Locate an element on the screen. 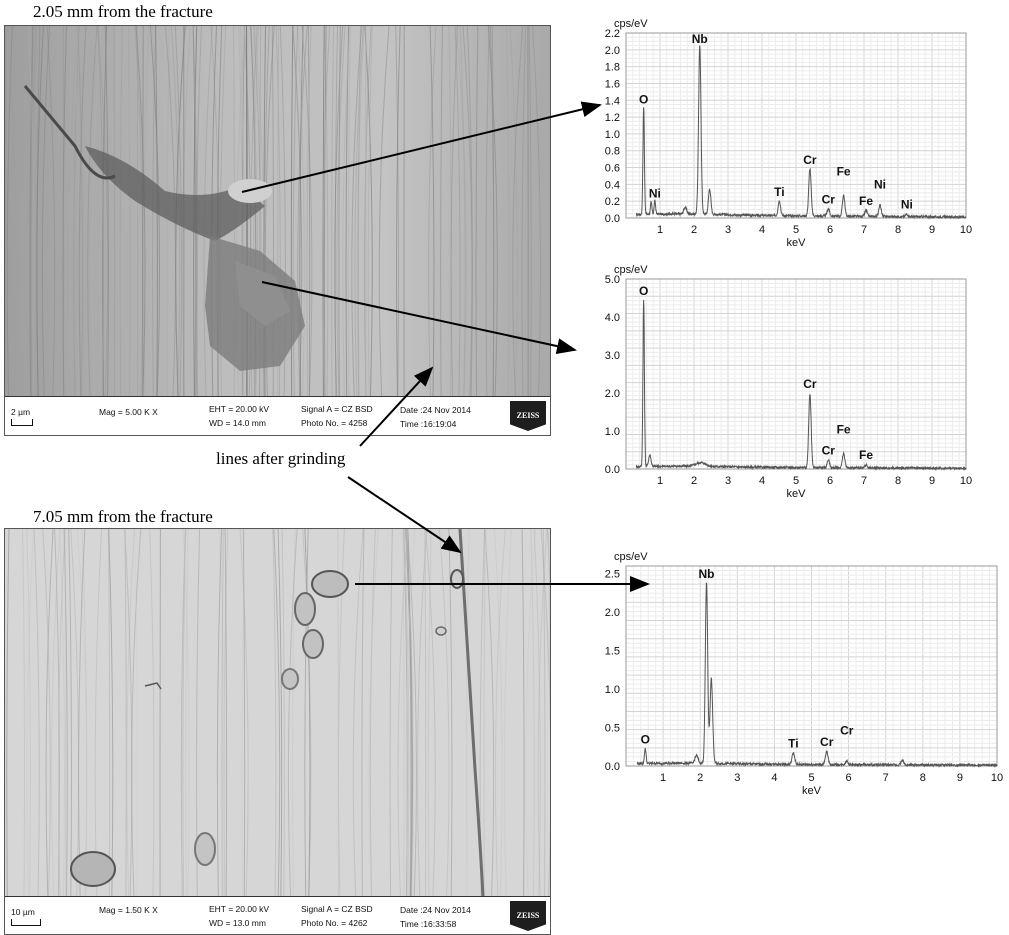 This screenshot has height=935, width=1009. caption-bottom: 7.05 mm from the fracture is located at coordinates (123, 516).